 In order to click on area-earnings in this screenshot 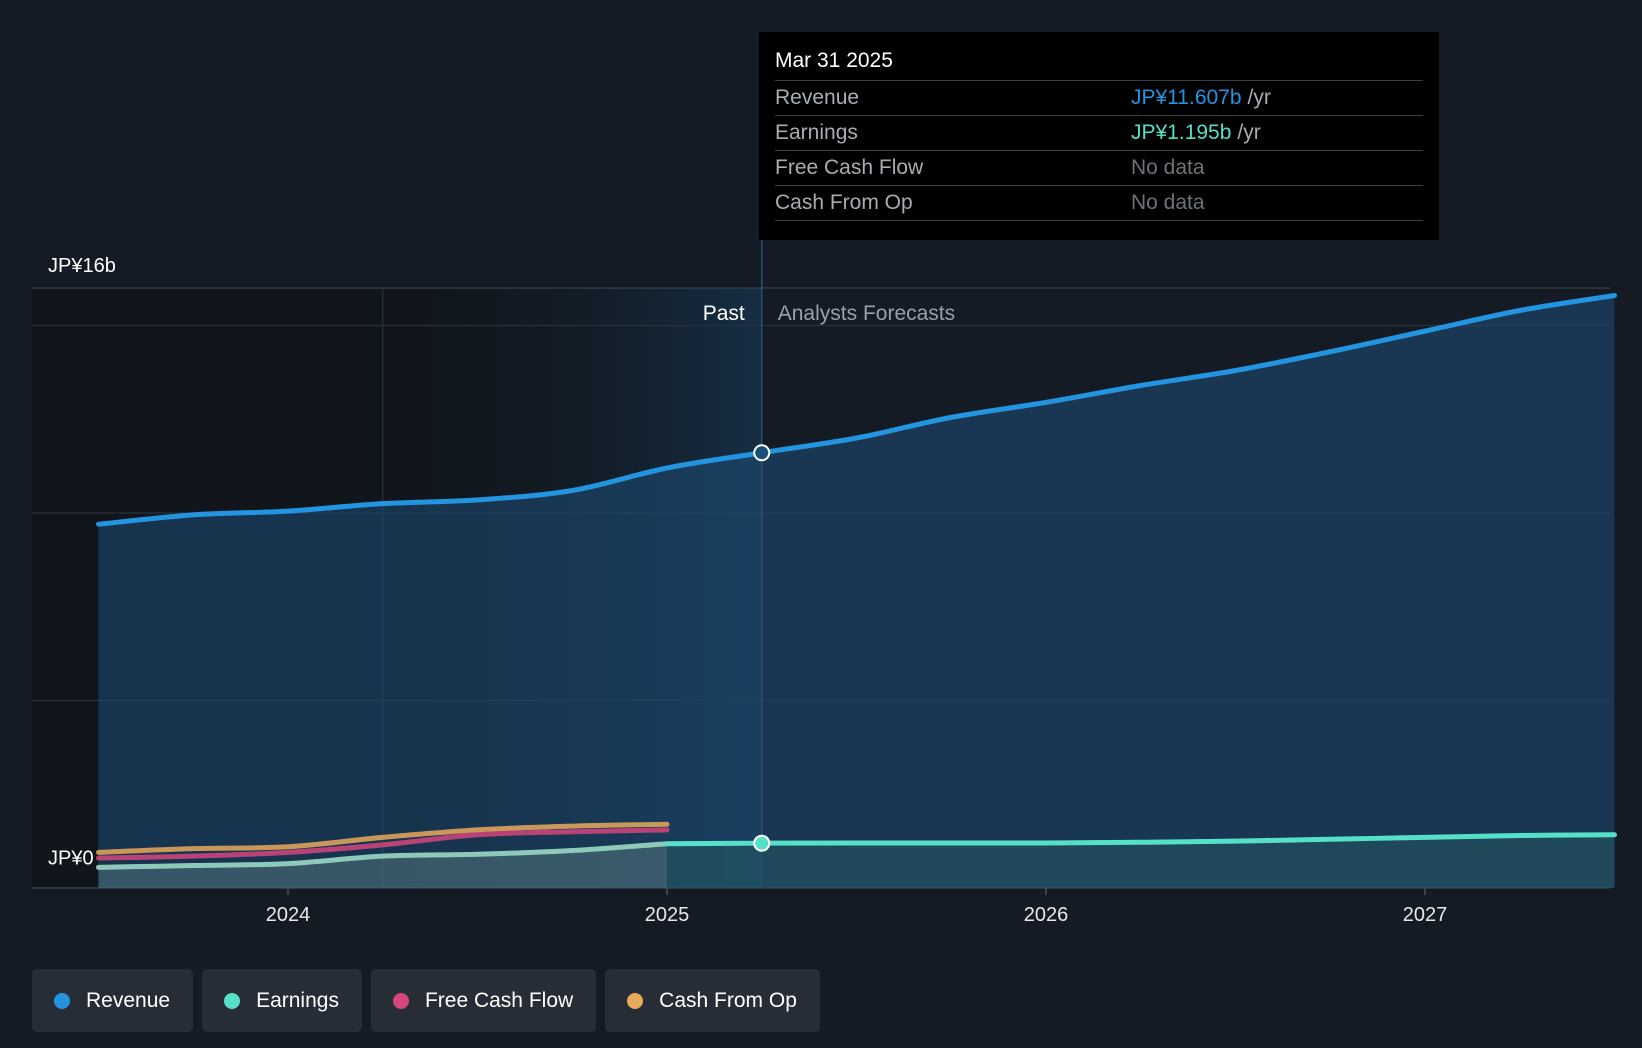, I will do `click(856, 861)`.